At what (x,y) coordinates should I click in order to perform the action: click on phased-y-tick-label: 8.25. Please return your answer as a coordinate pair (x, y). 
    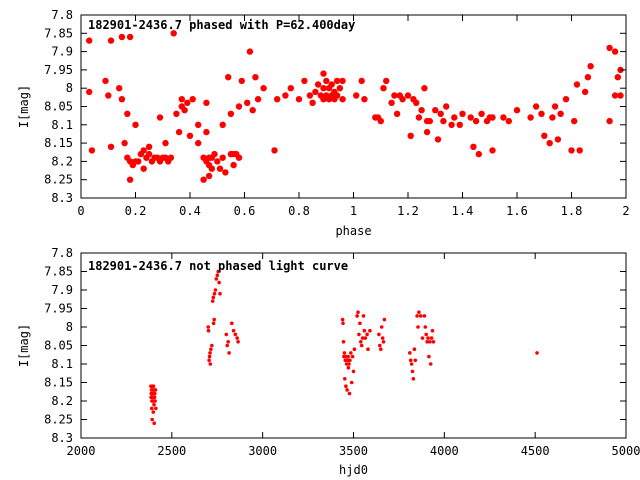
    Looking at the image, I should click on (58, 180).